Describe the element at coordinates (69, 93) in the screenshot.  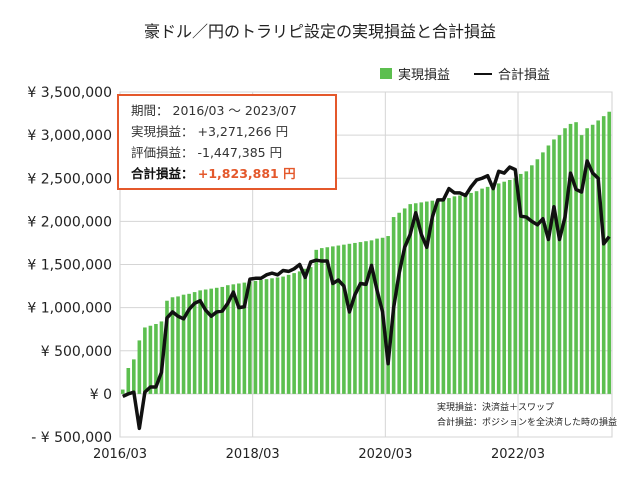
I see `y-tick-label: ¥ 3,500,000` at that location.